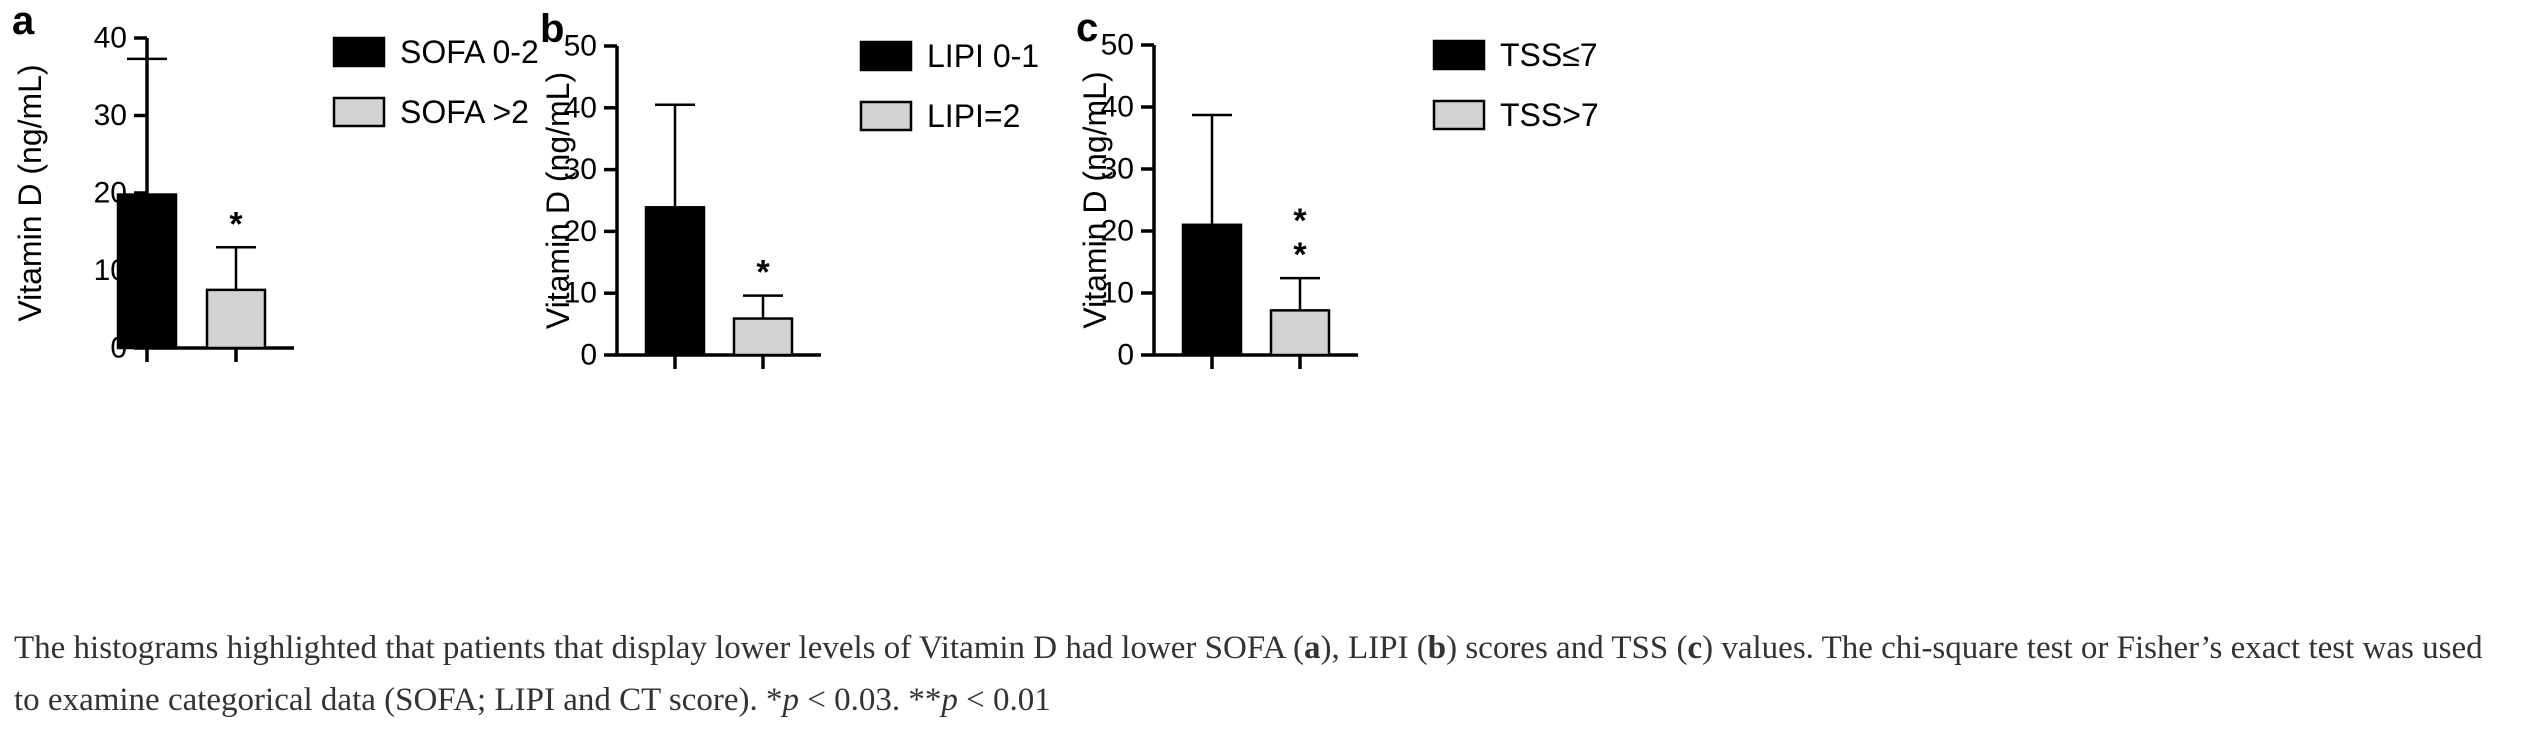 The width and height of the screenshot is (2524, 742). I want to click on panel-letter: c, so click(1087, 28).